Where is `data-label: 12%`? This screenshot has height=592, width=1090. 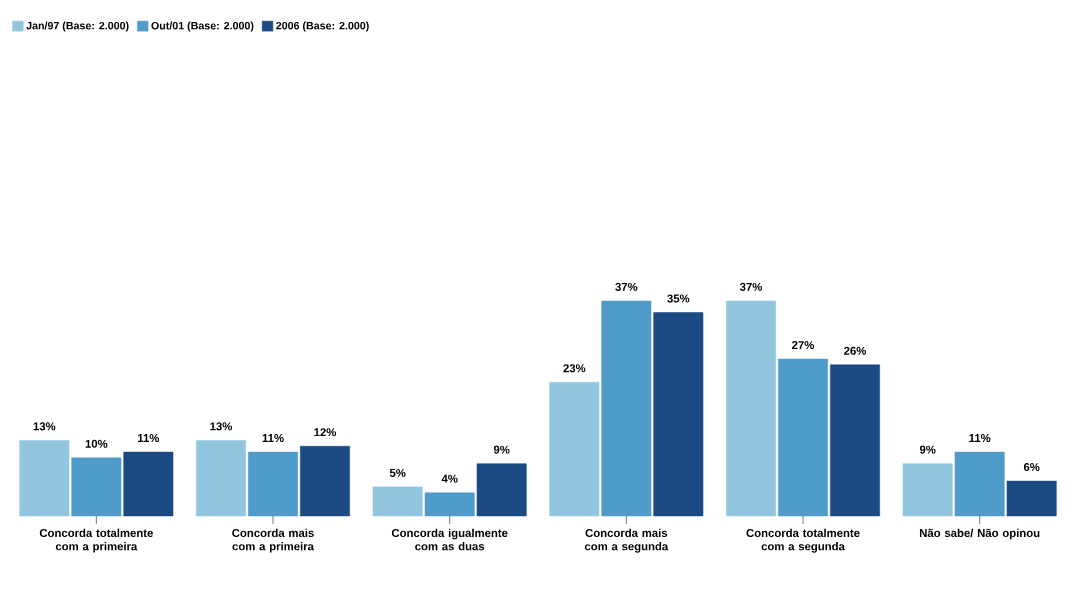
data-label: 12% is located at coordinates (325, 432).